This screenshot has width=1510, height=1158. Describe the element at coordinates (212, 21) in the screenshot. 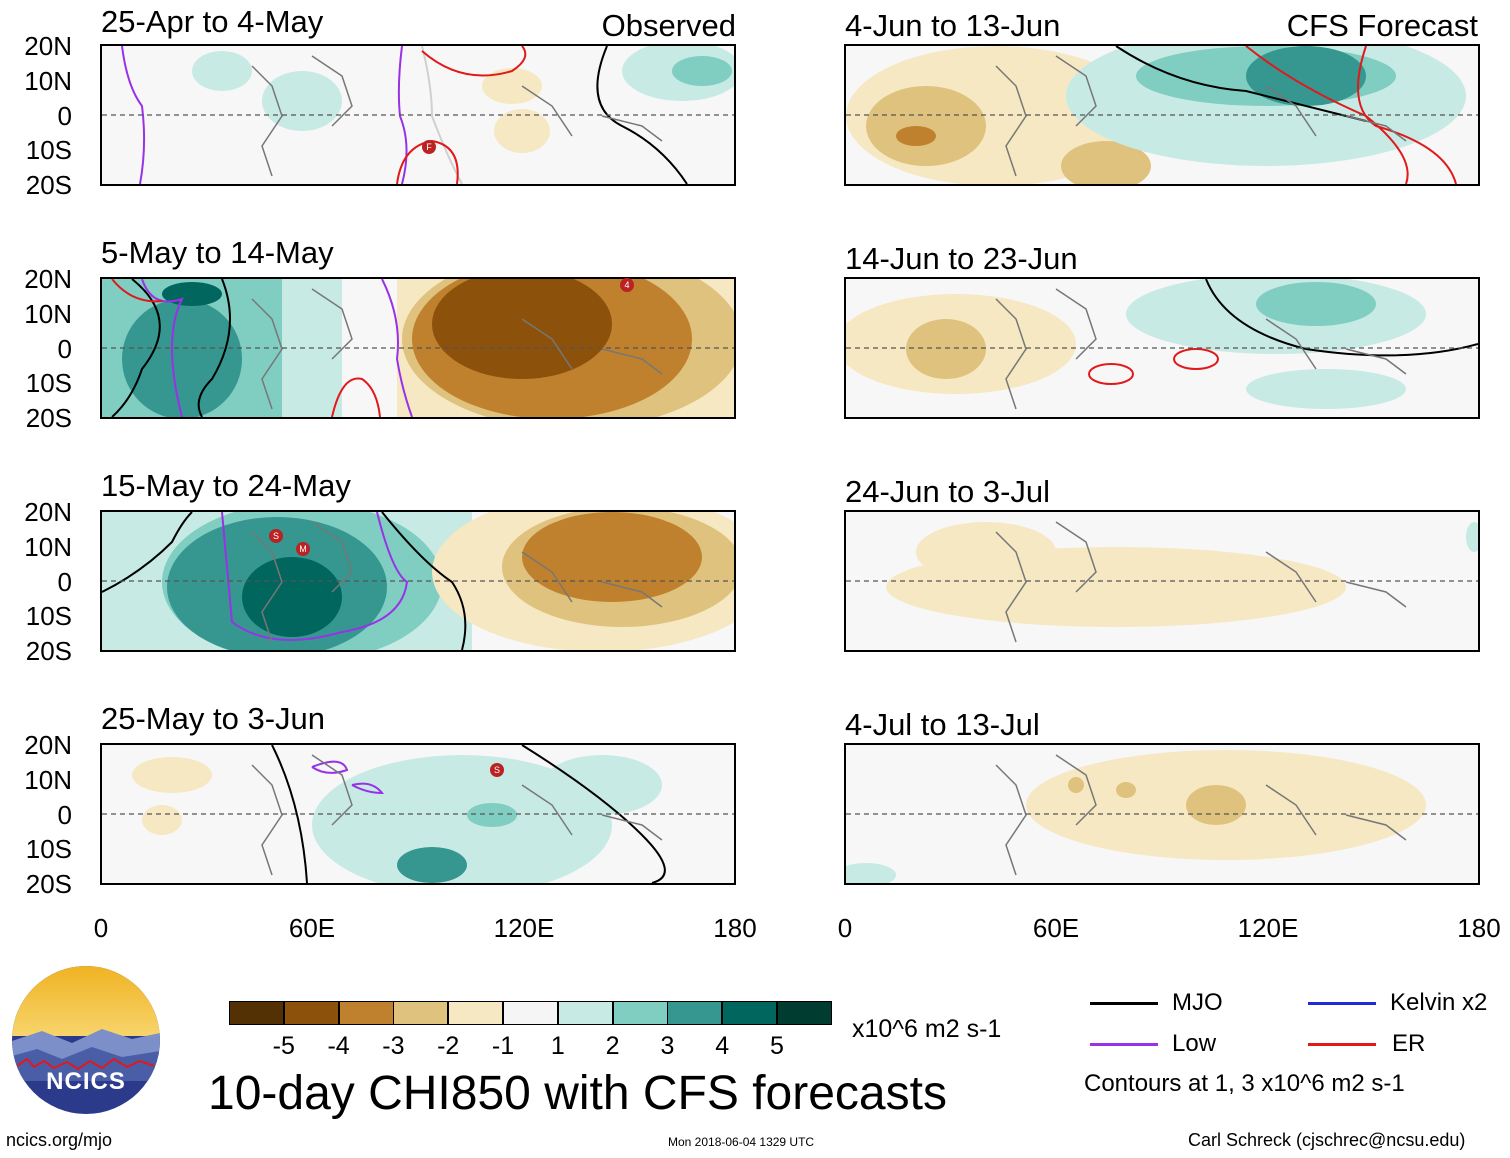

I see `panel-title-left-1: 25-Apr to 4-May` at that location.